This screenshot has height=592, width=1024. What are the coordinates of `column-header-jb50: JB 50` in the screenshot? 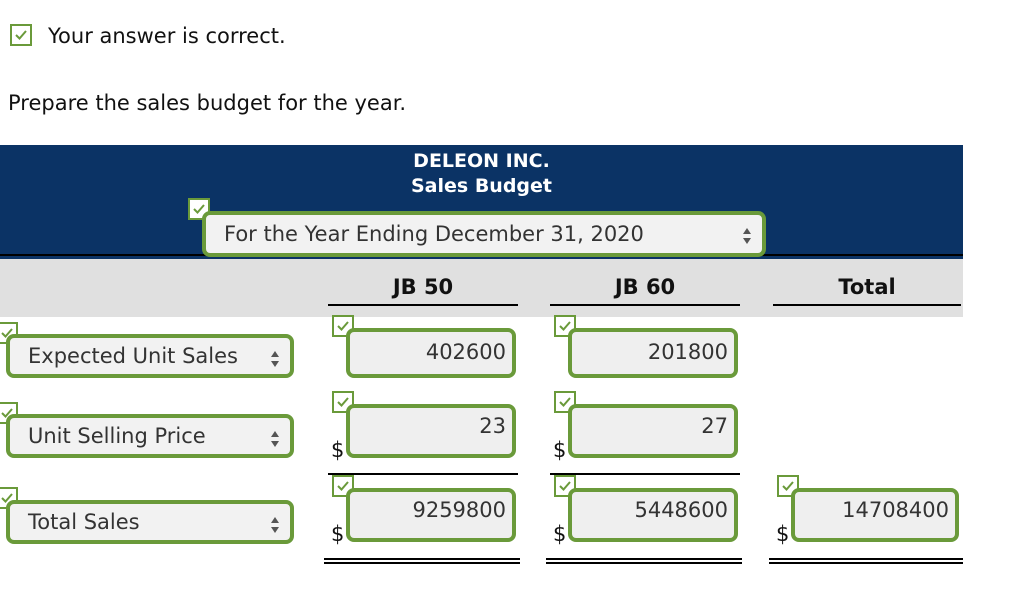 It's located at (423, 287).